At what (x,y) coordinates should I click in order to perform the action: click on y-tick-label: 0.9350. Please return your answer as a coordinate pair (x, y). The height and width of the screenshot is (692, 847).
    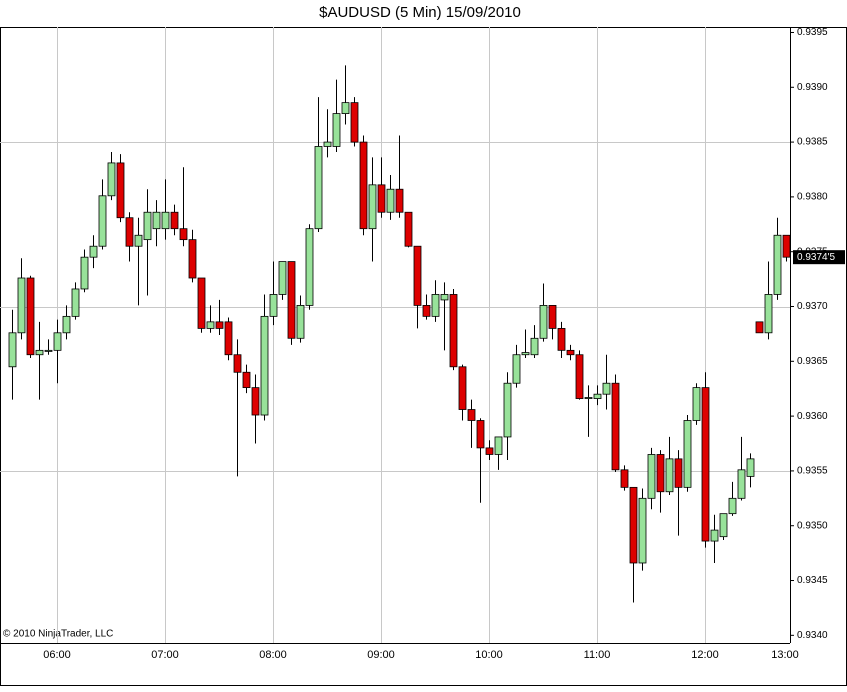
    Looking at the image, I should click on (812, 525).